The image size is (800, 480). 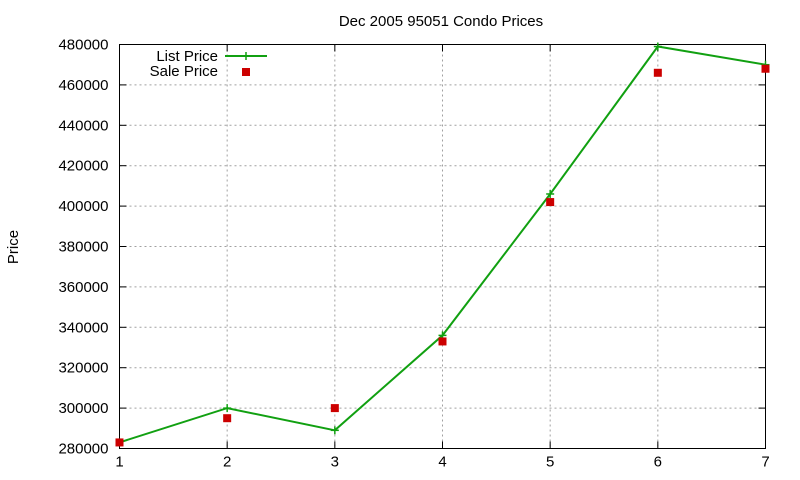 What do you see at coordinates (119, 462) in the screenshot?
I see `x-tick-label: 1` at bounding box center [119, 462].